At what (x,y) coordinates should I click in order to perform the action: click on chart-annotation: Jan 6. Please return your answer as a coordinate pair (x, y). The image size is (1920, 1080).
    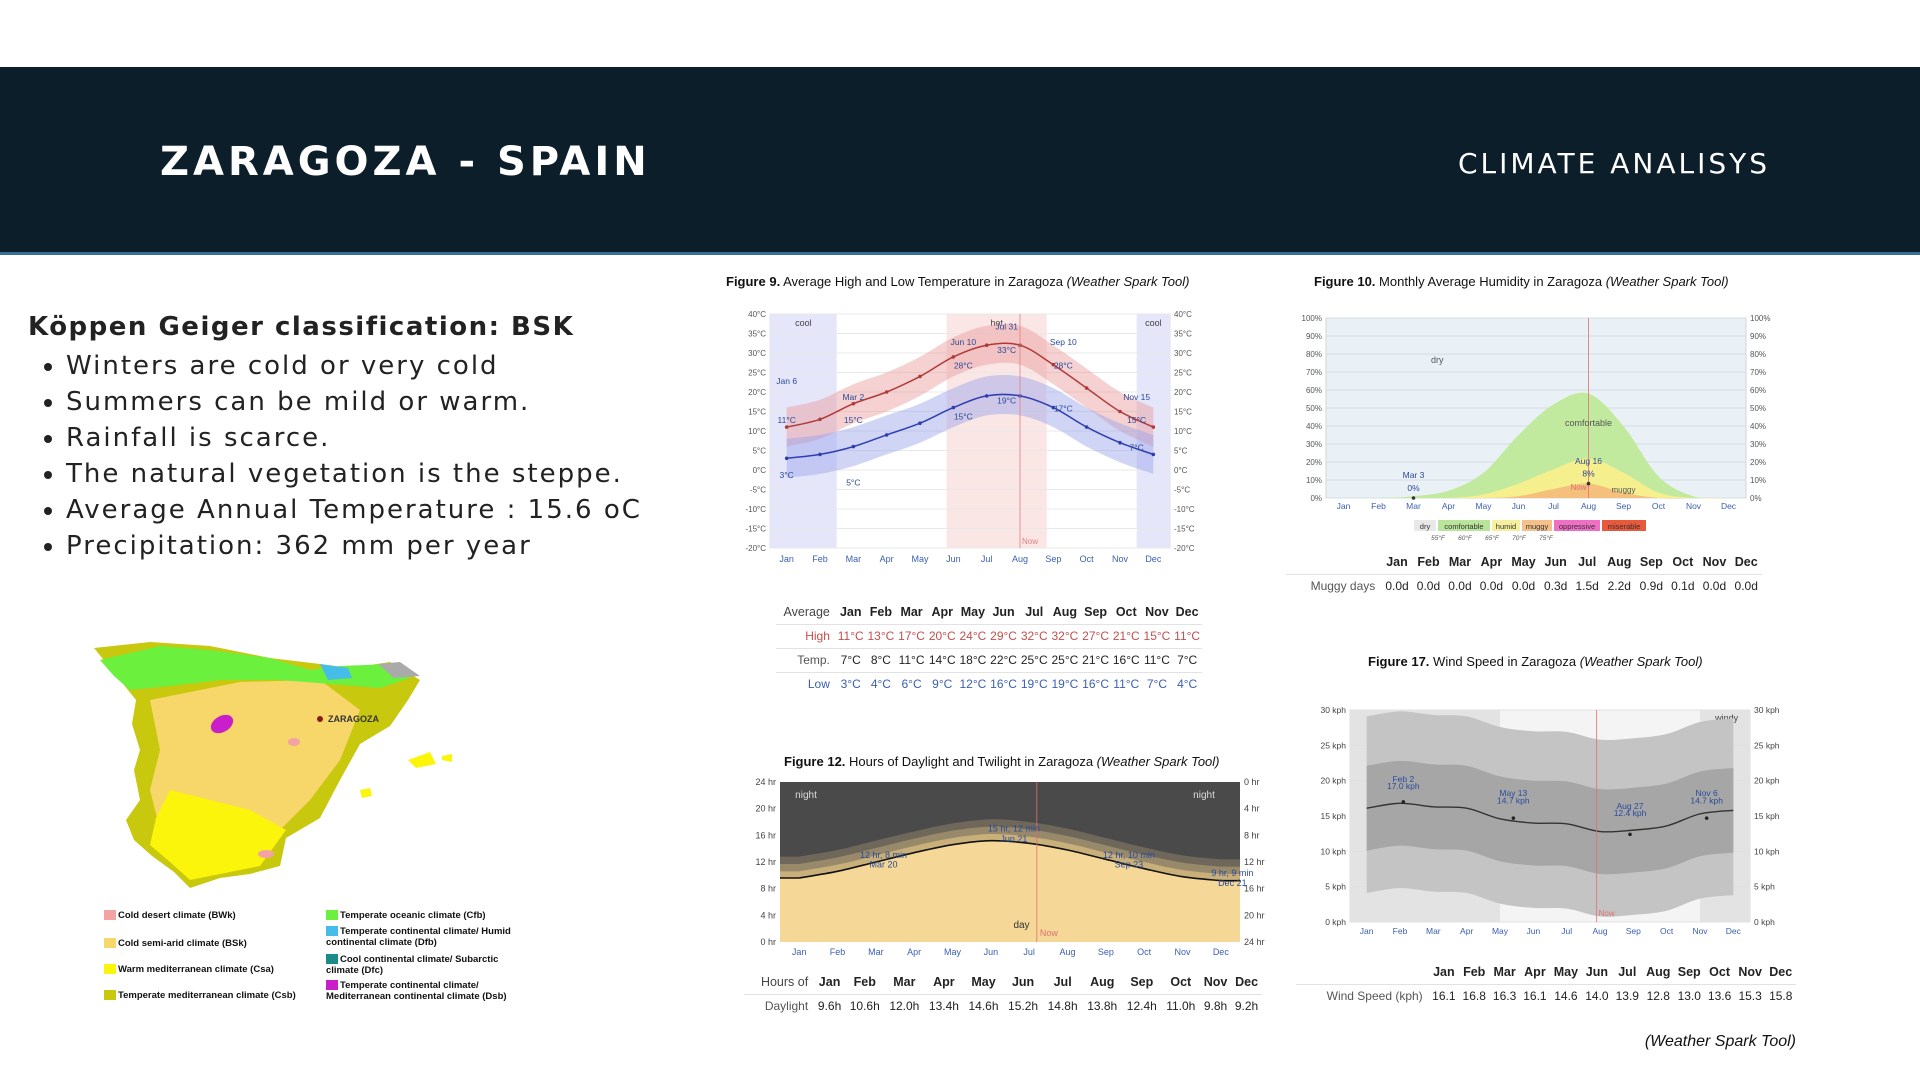
    Looking at the image, I should click on (786, 381).